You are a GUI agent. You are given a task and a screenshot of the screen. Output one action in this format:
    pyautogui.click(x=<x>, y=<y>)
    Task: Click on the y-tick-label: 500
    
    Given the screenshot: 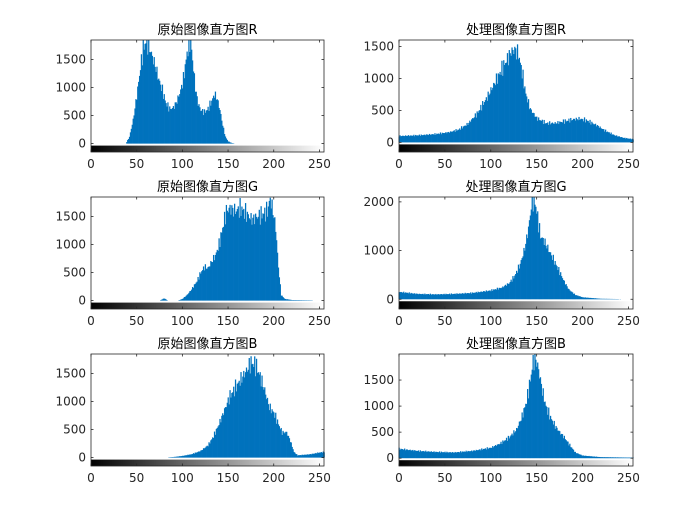 What is the action you would take?
    pyautogui.click(x=74, y=273)
    